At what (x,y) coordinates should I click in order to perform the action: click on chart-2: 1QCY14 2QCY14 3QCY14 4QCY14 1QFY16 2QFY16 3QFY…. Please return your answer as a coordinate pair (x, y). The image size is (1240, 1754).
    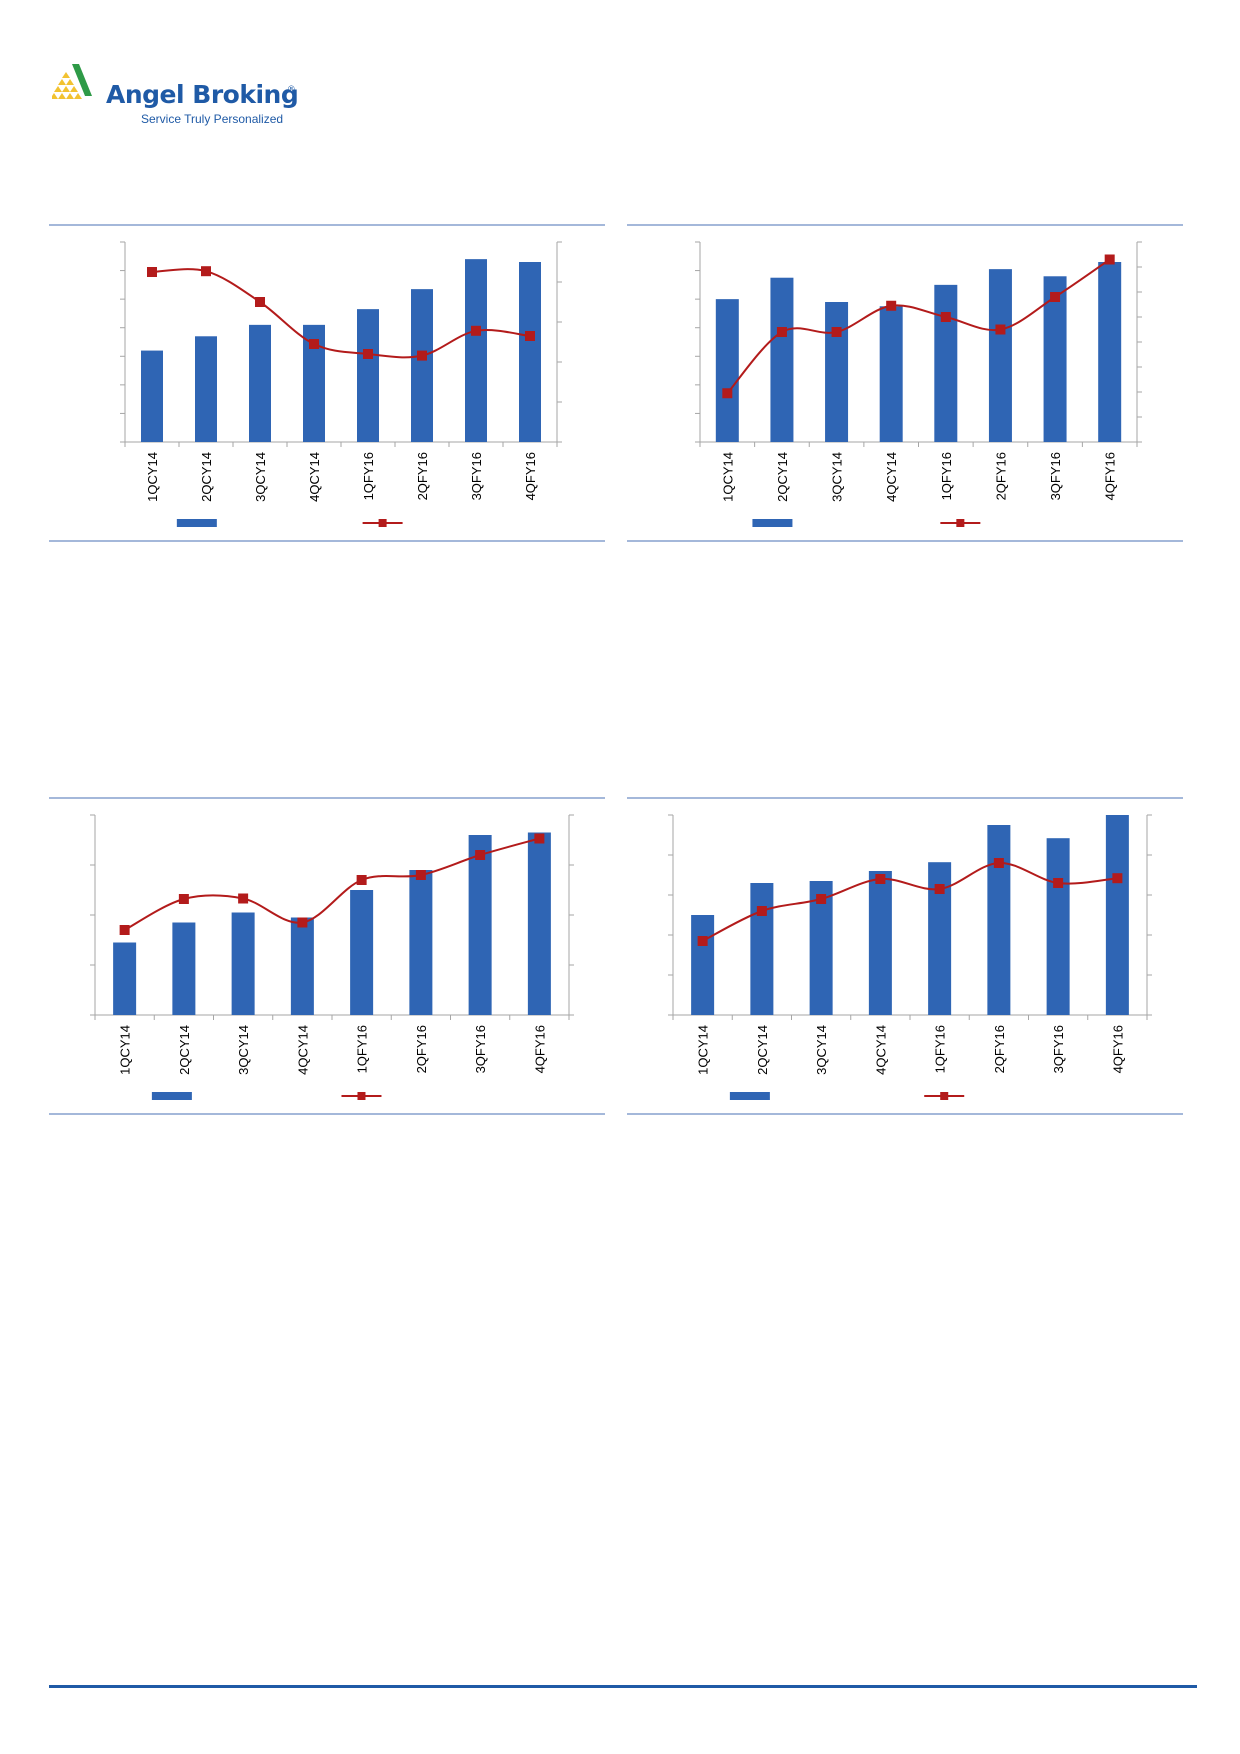
    Looking at the image, I should click on (905, 383).